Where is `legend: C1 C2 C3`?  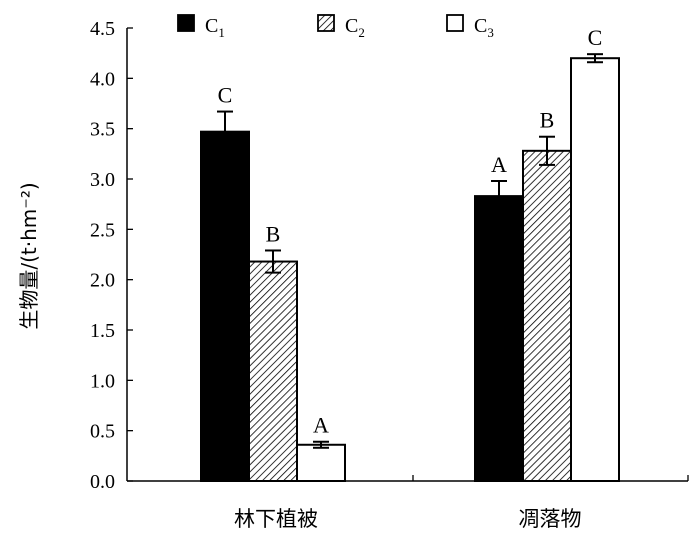
legend: C1 C2 C3 is located at coordinates (335, 27).